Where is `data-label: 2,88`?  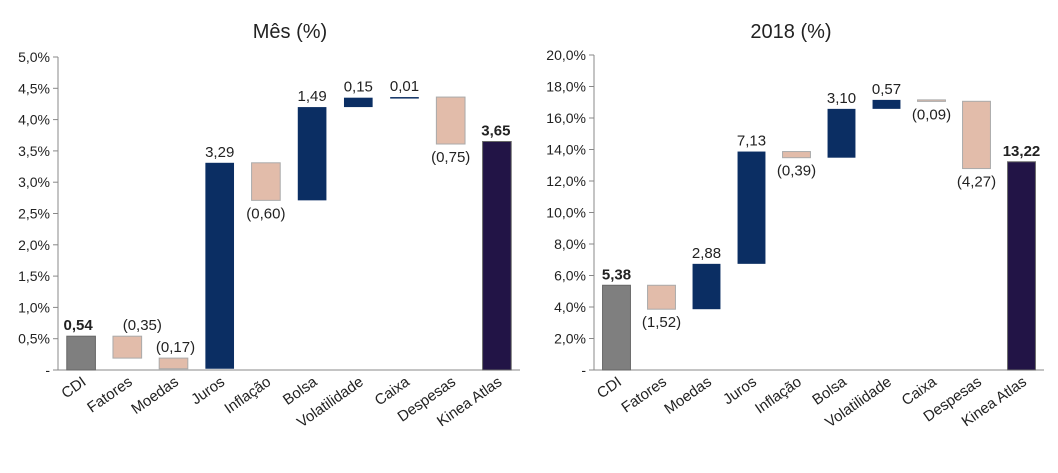
data-label: 2,88 is located at coordinates (706, 253).